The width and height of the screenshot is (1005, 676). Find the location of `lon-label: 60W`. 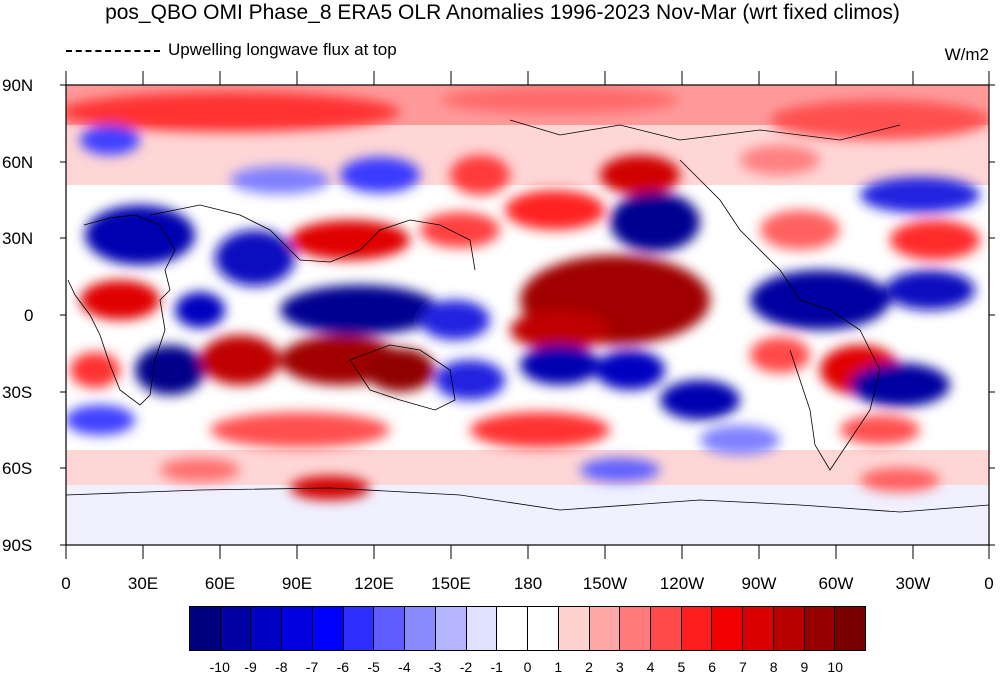

lon-label: 60W is located at coordinates (836, 583).